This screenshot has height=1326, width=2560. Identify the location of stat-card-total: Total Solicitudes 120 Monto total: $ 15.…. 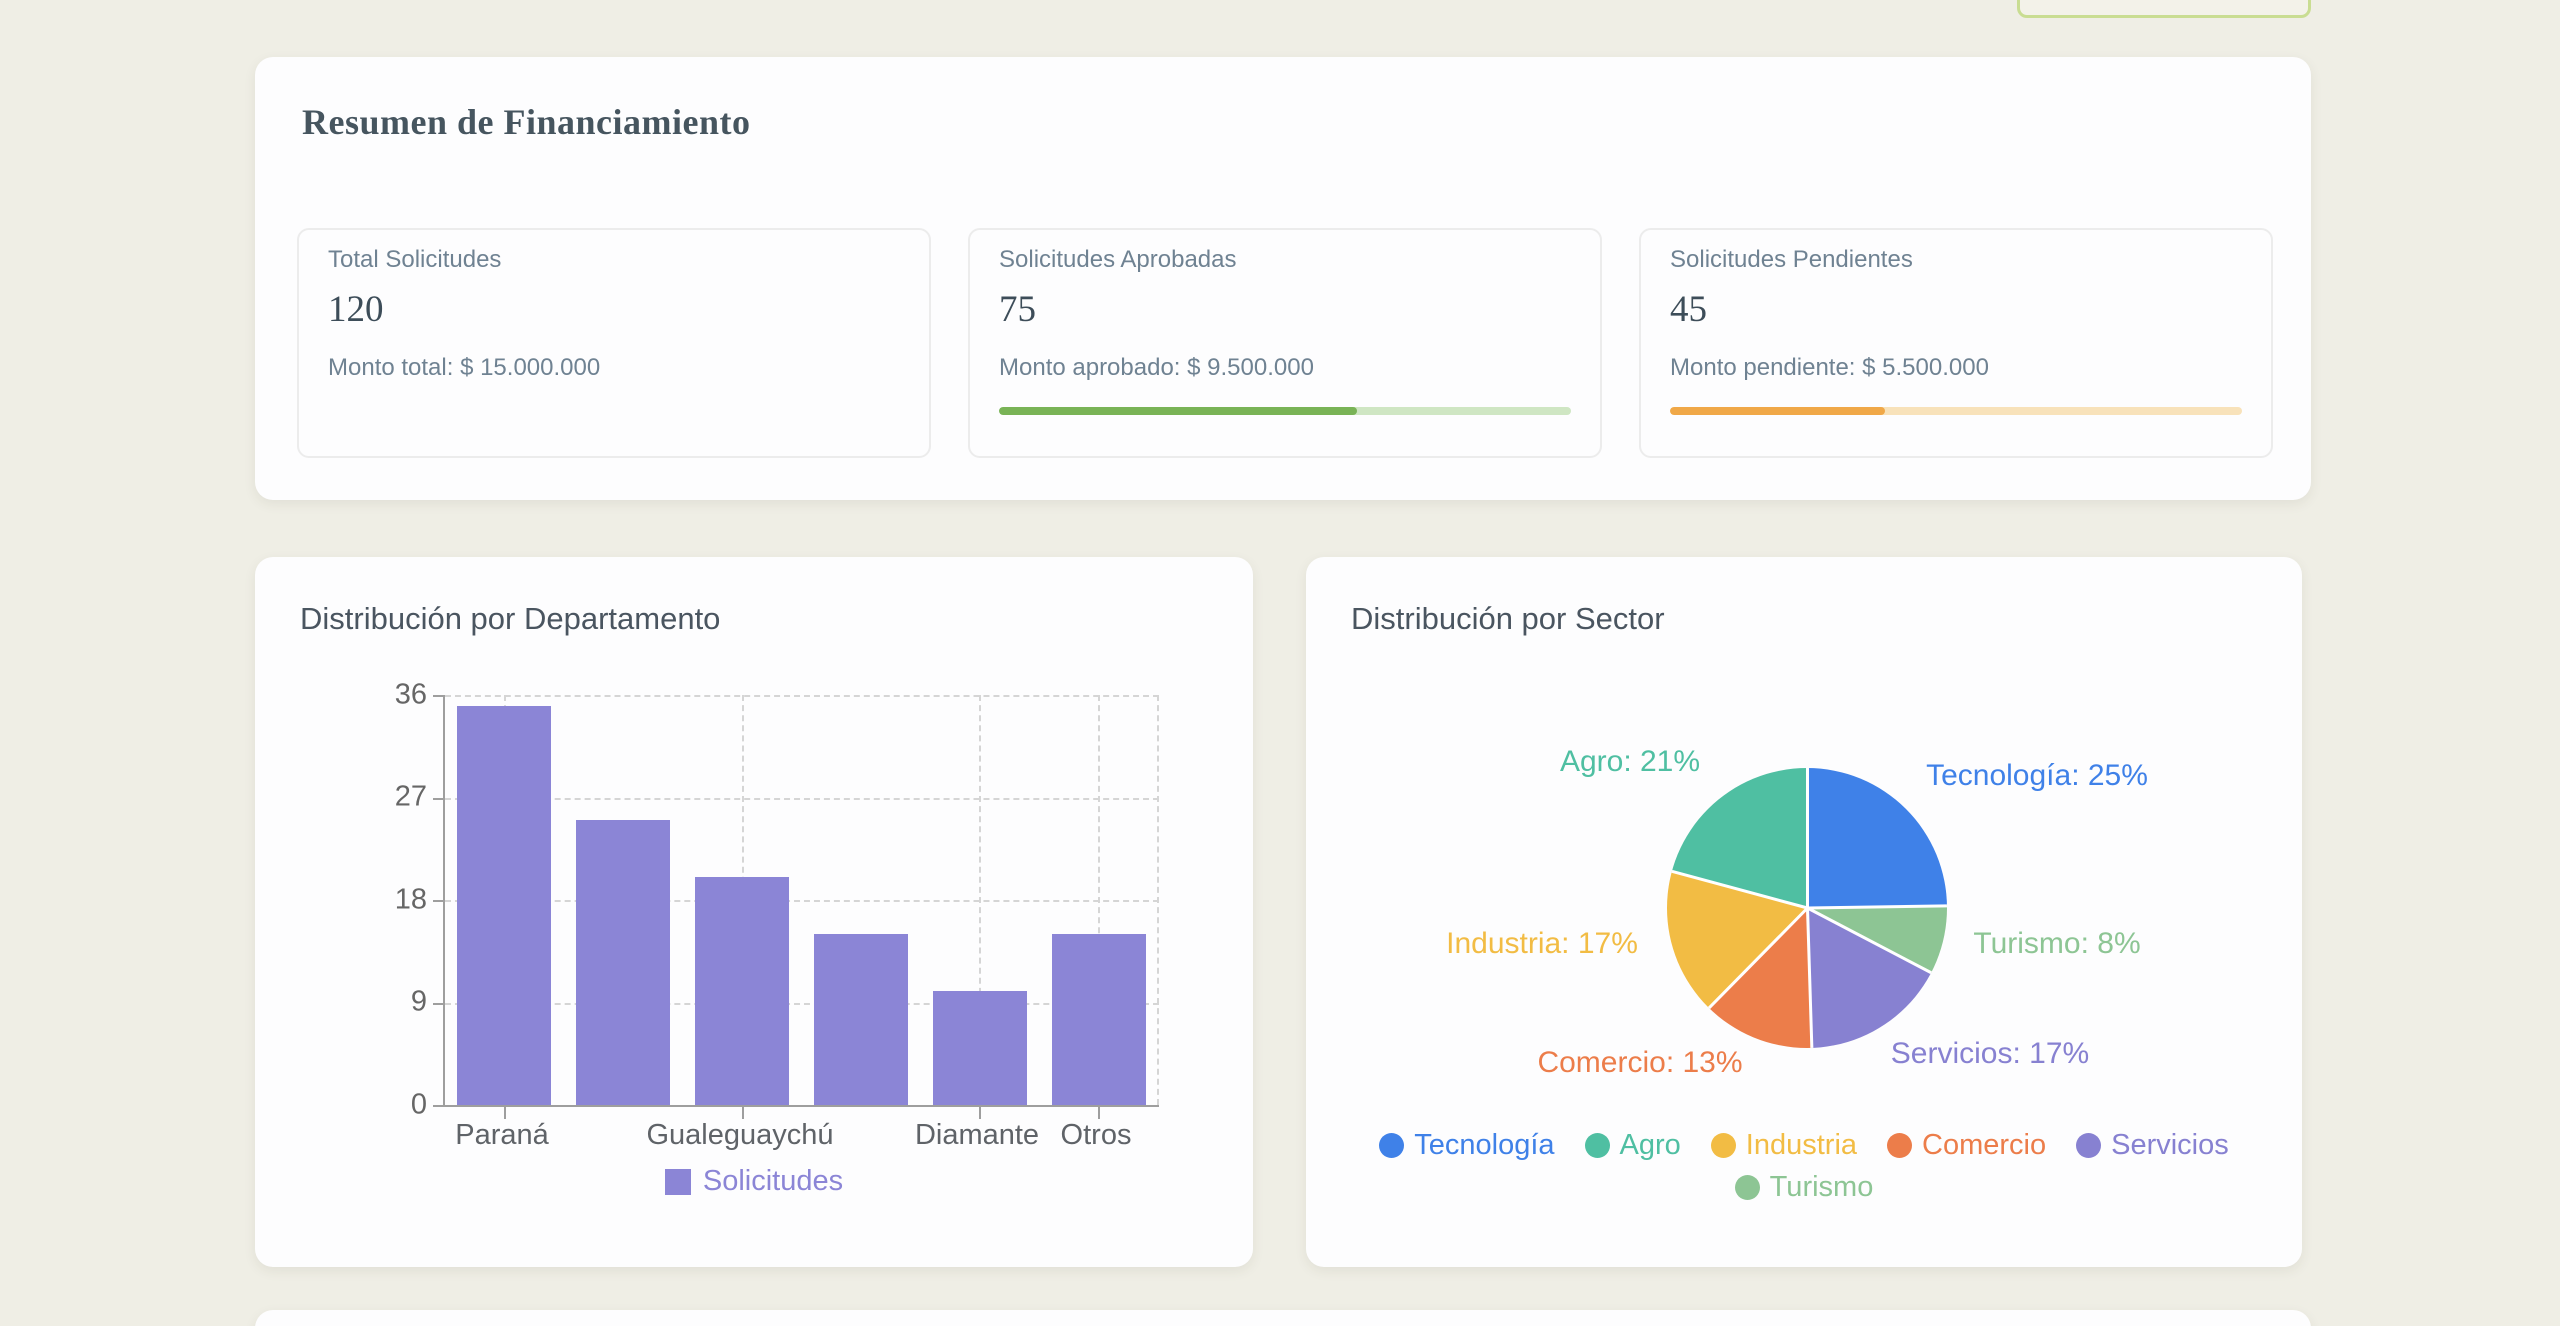
(614, 343).